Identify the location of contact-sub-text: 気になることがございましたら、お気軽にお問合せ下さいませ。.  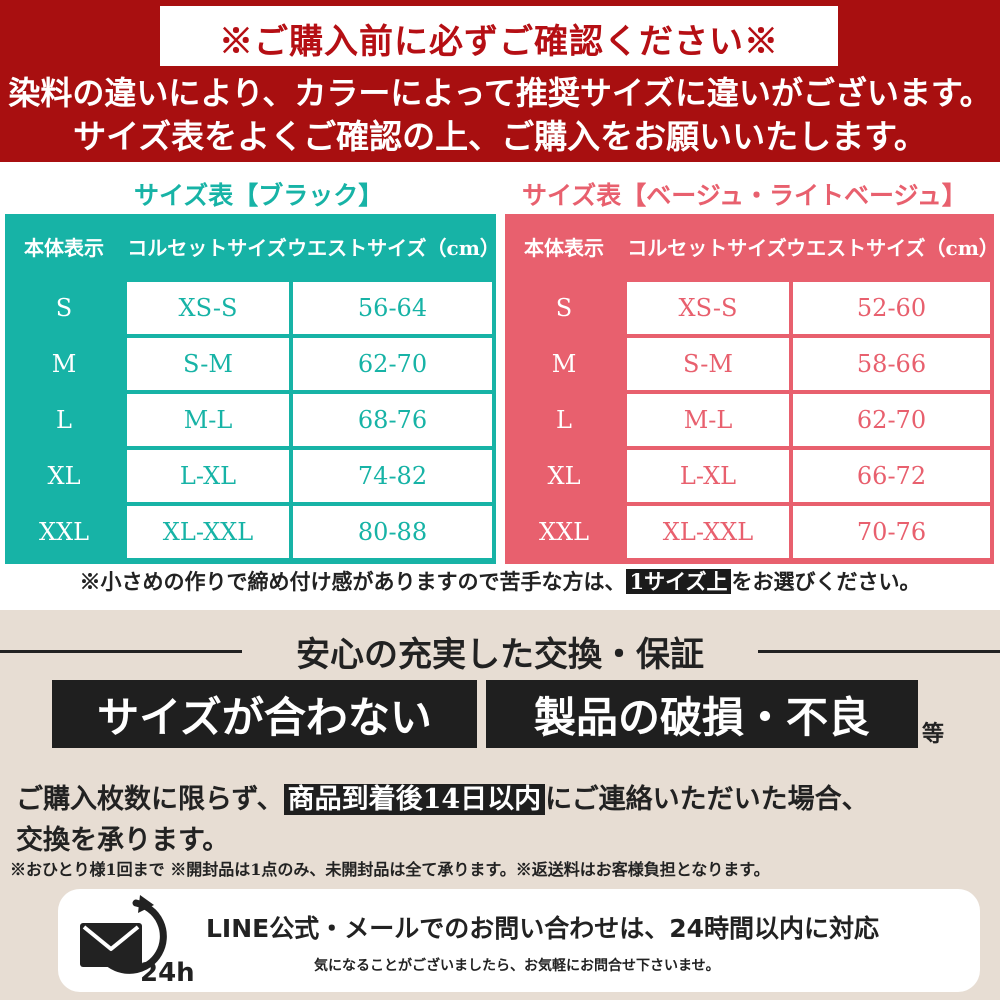
(517, 966).